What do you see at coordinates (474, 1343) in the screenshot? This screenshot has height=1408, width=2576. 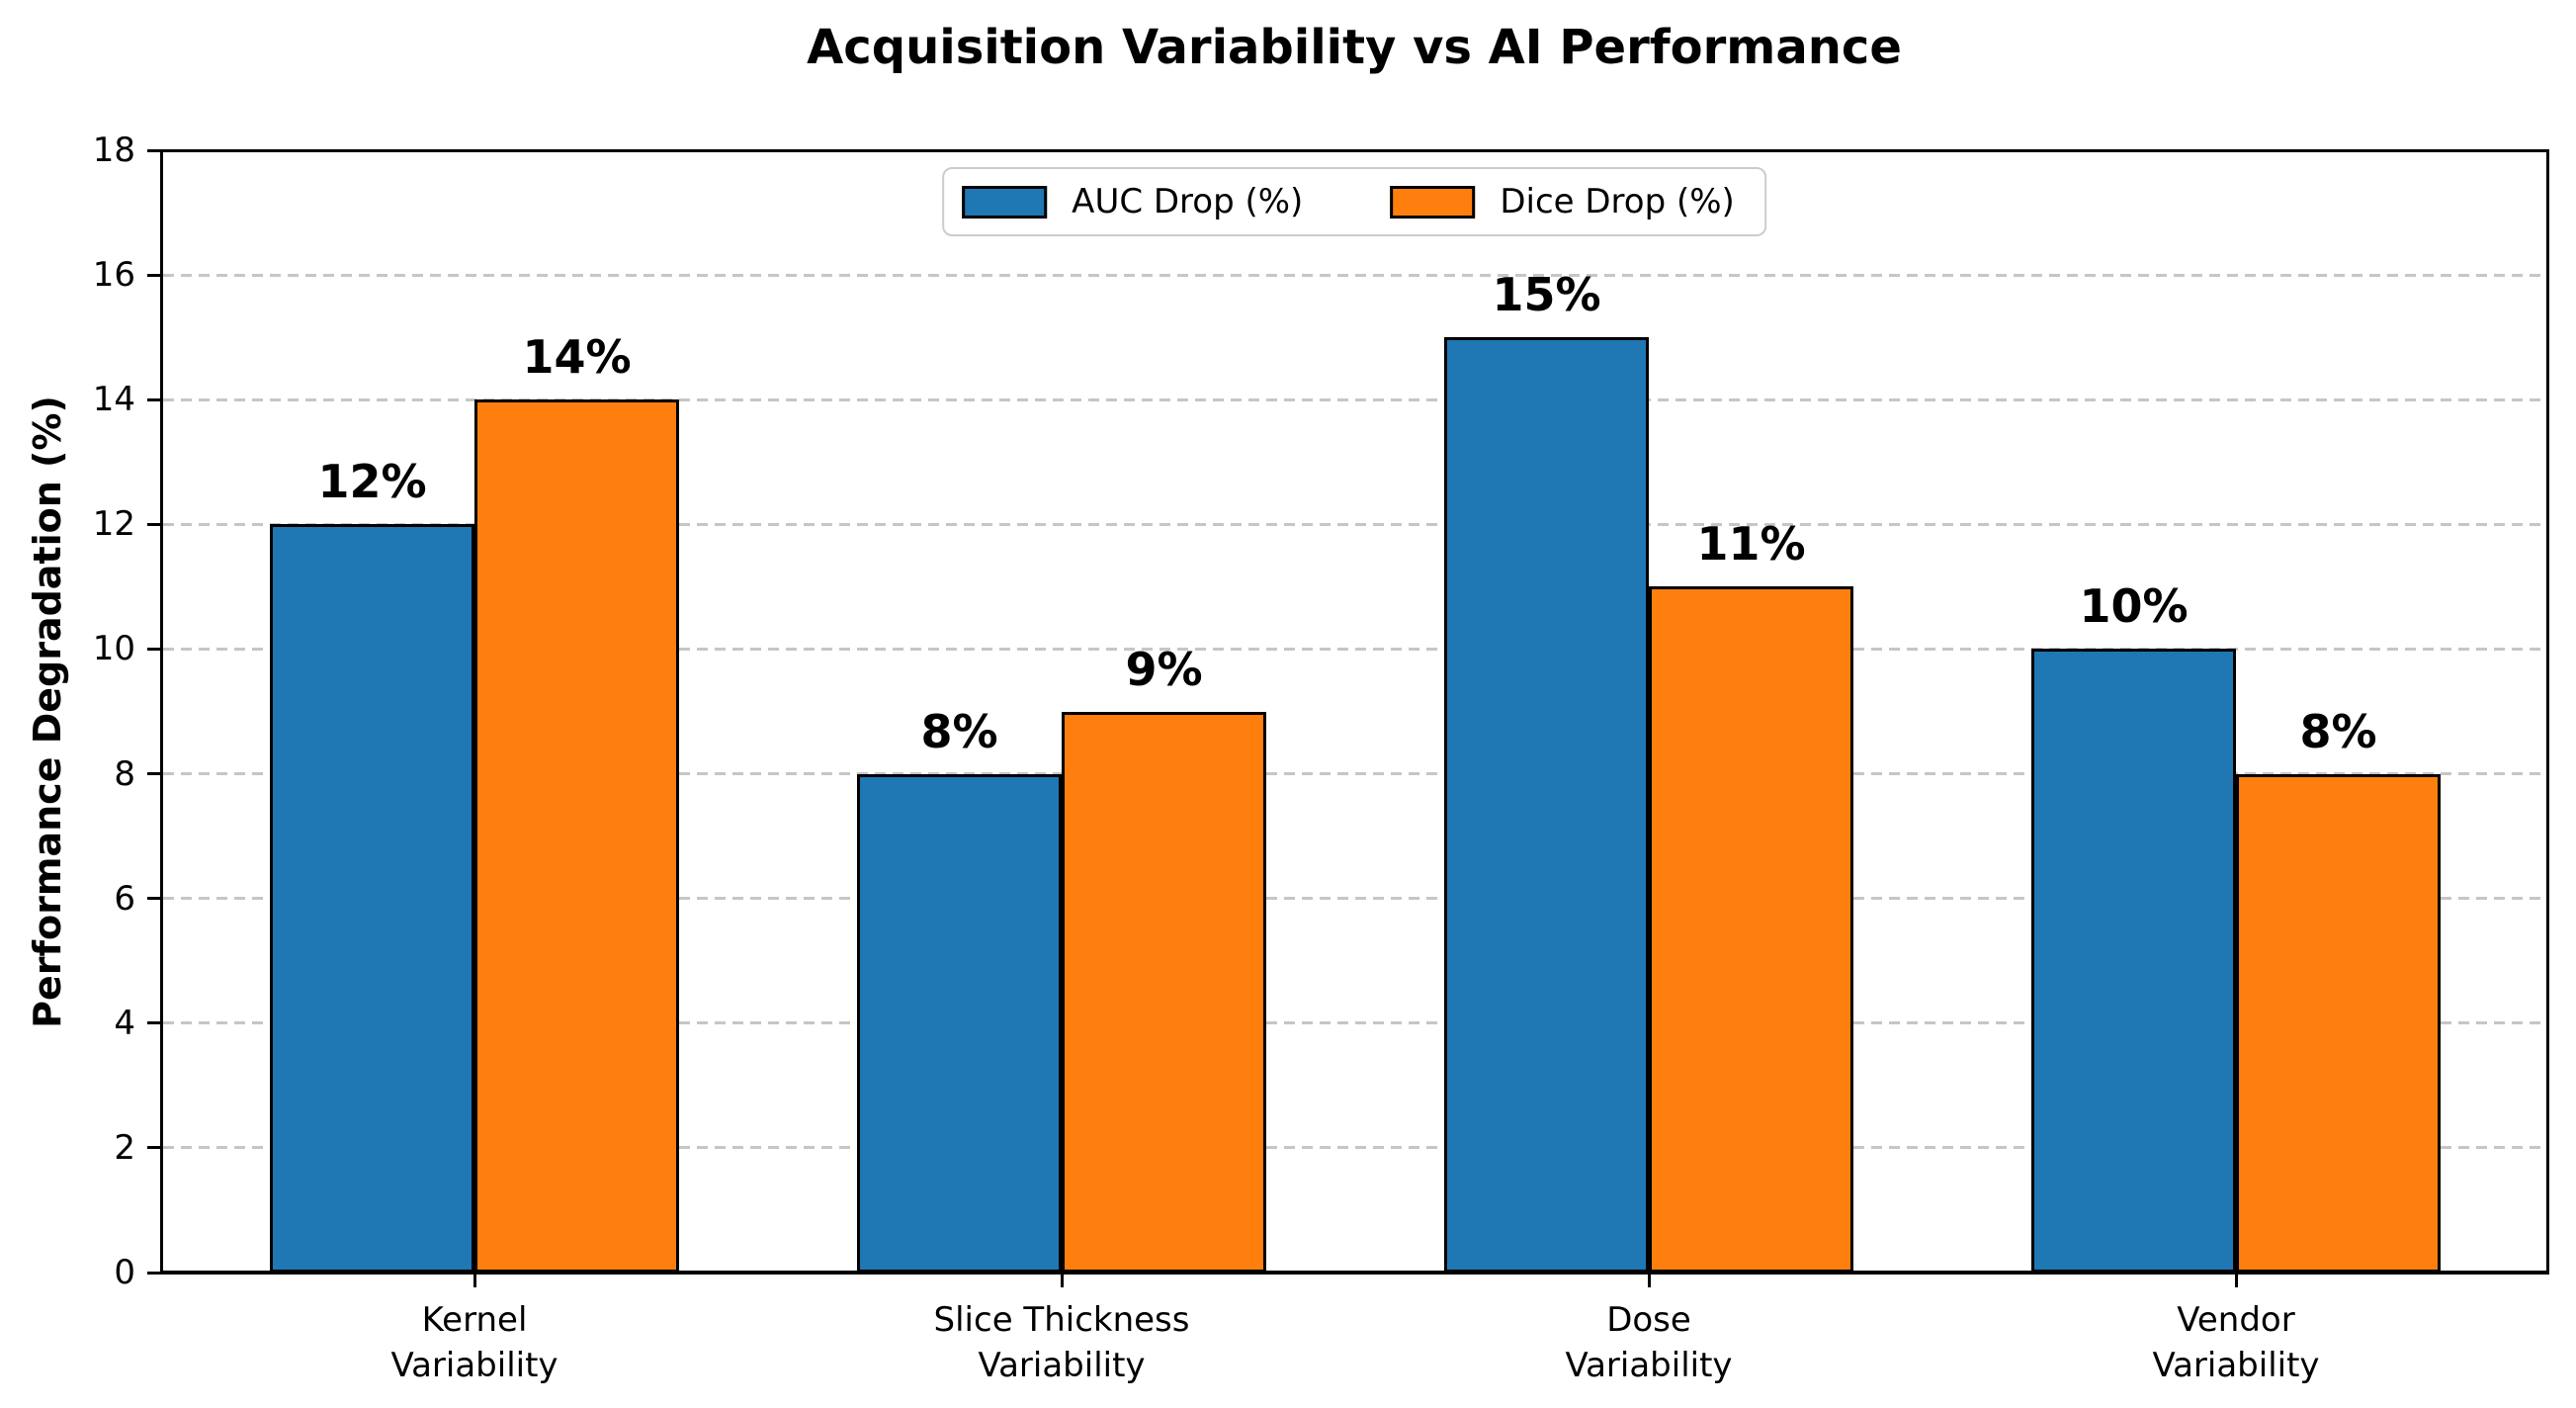 I see `x-tick-label: Kernel Variability` at bounding box center [474, 1343].